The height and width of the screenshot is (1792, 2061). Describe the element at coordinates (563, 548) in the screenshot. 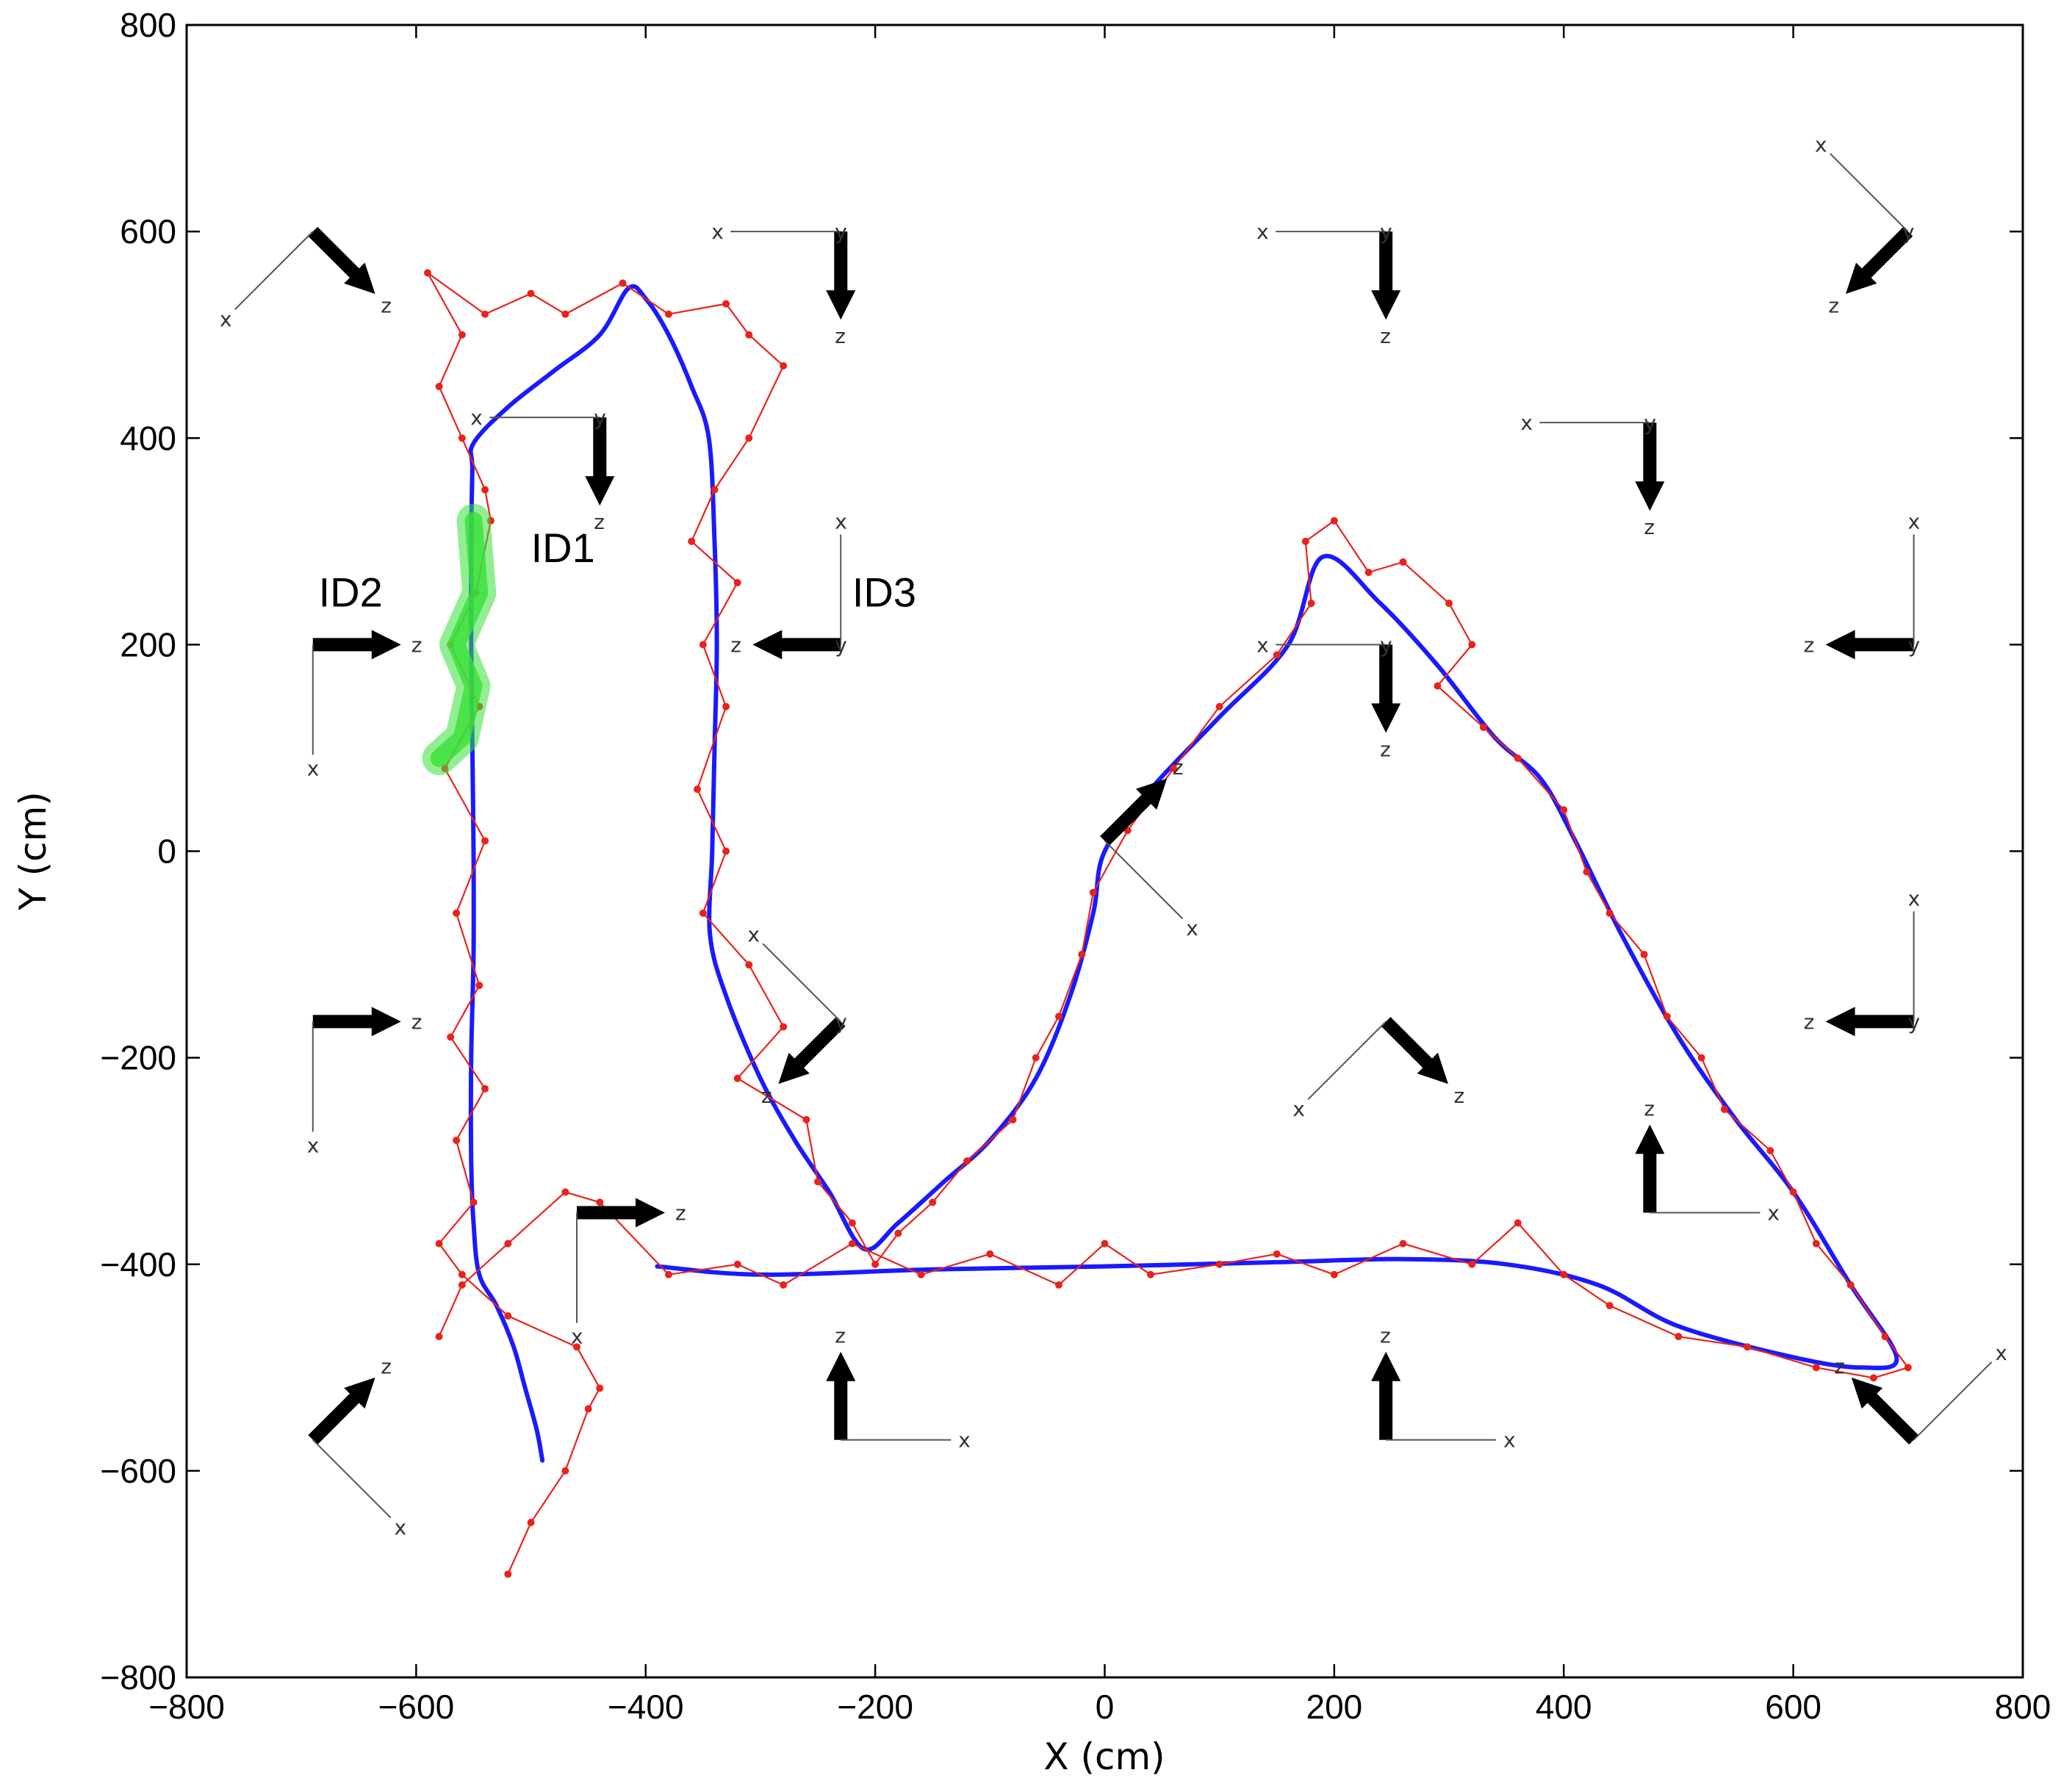

I see `annotation-label: ID1` at that location.